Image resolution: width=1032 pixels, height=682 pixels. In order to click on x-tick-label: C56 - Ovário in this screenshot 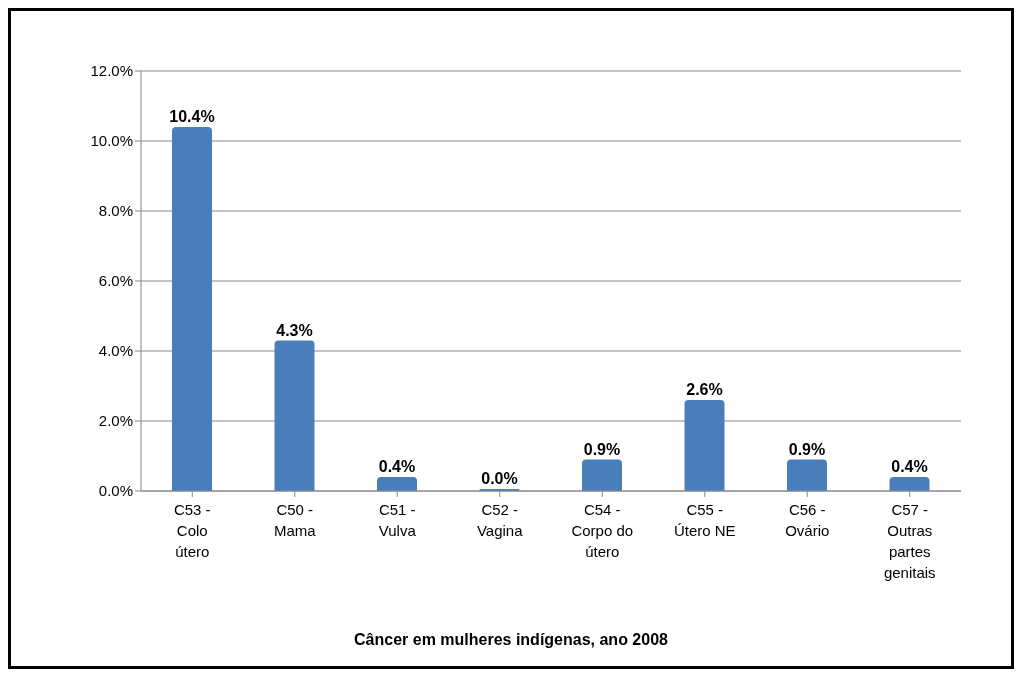, I will do `click(807, 520)`.